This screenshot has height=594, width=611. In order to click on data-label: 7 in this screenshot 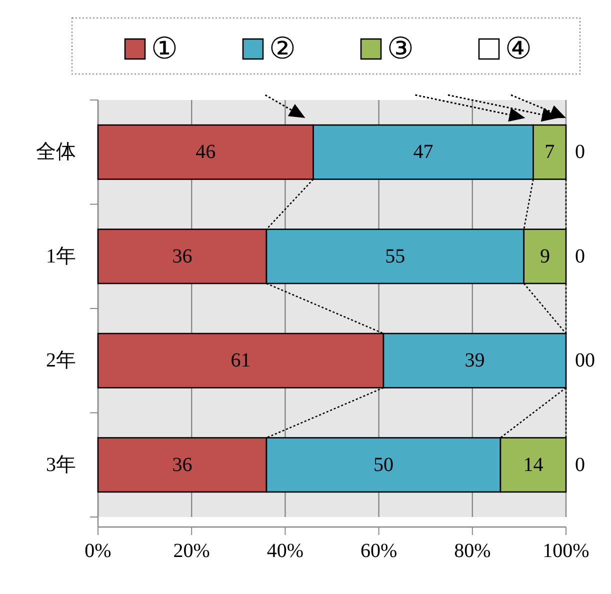, I will do `click(549, 152)`.